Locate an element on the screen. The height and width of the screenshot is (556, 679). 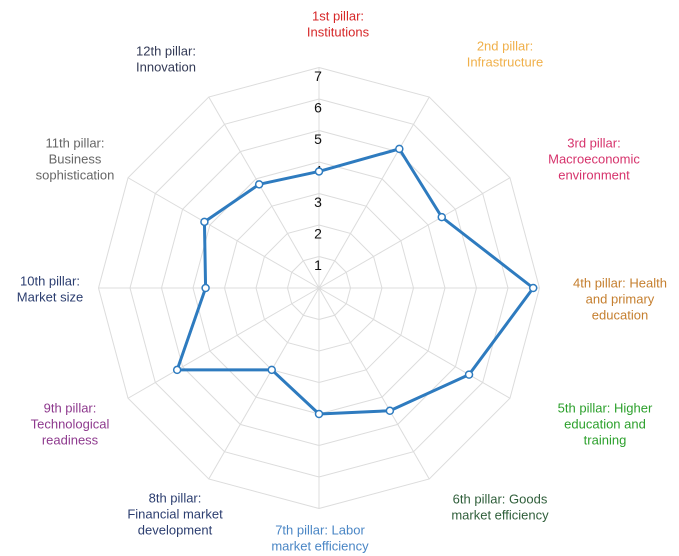
category-label-line: 3rd pillar: is located at coordinates (593, 142).